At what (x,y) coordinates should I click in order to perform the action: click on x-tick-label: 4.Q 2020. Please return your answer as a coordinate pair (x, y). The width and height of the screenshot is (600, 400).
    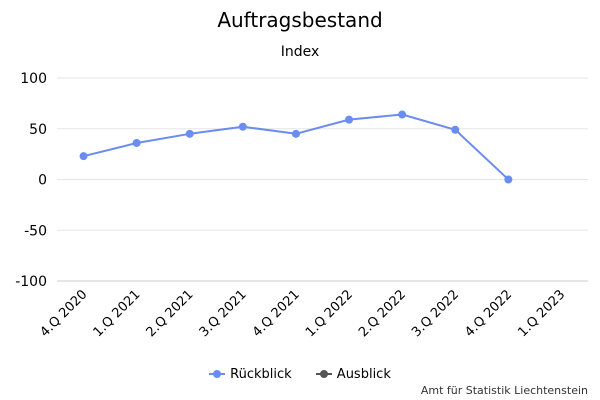
    Looking at the image, I should click on (63, 313).